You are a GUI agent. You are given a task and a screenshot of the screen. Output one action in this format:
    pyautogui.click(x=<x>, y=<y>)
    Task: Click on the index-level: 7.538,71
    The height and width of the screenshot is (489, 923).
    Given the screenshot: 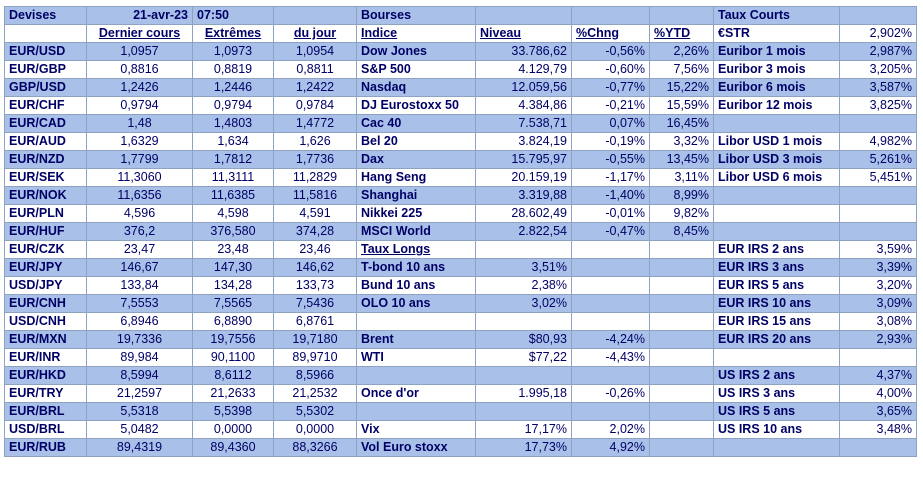 What is the action you would take?
    pyautogui.click(x=523, y=123)
    